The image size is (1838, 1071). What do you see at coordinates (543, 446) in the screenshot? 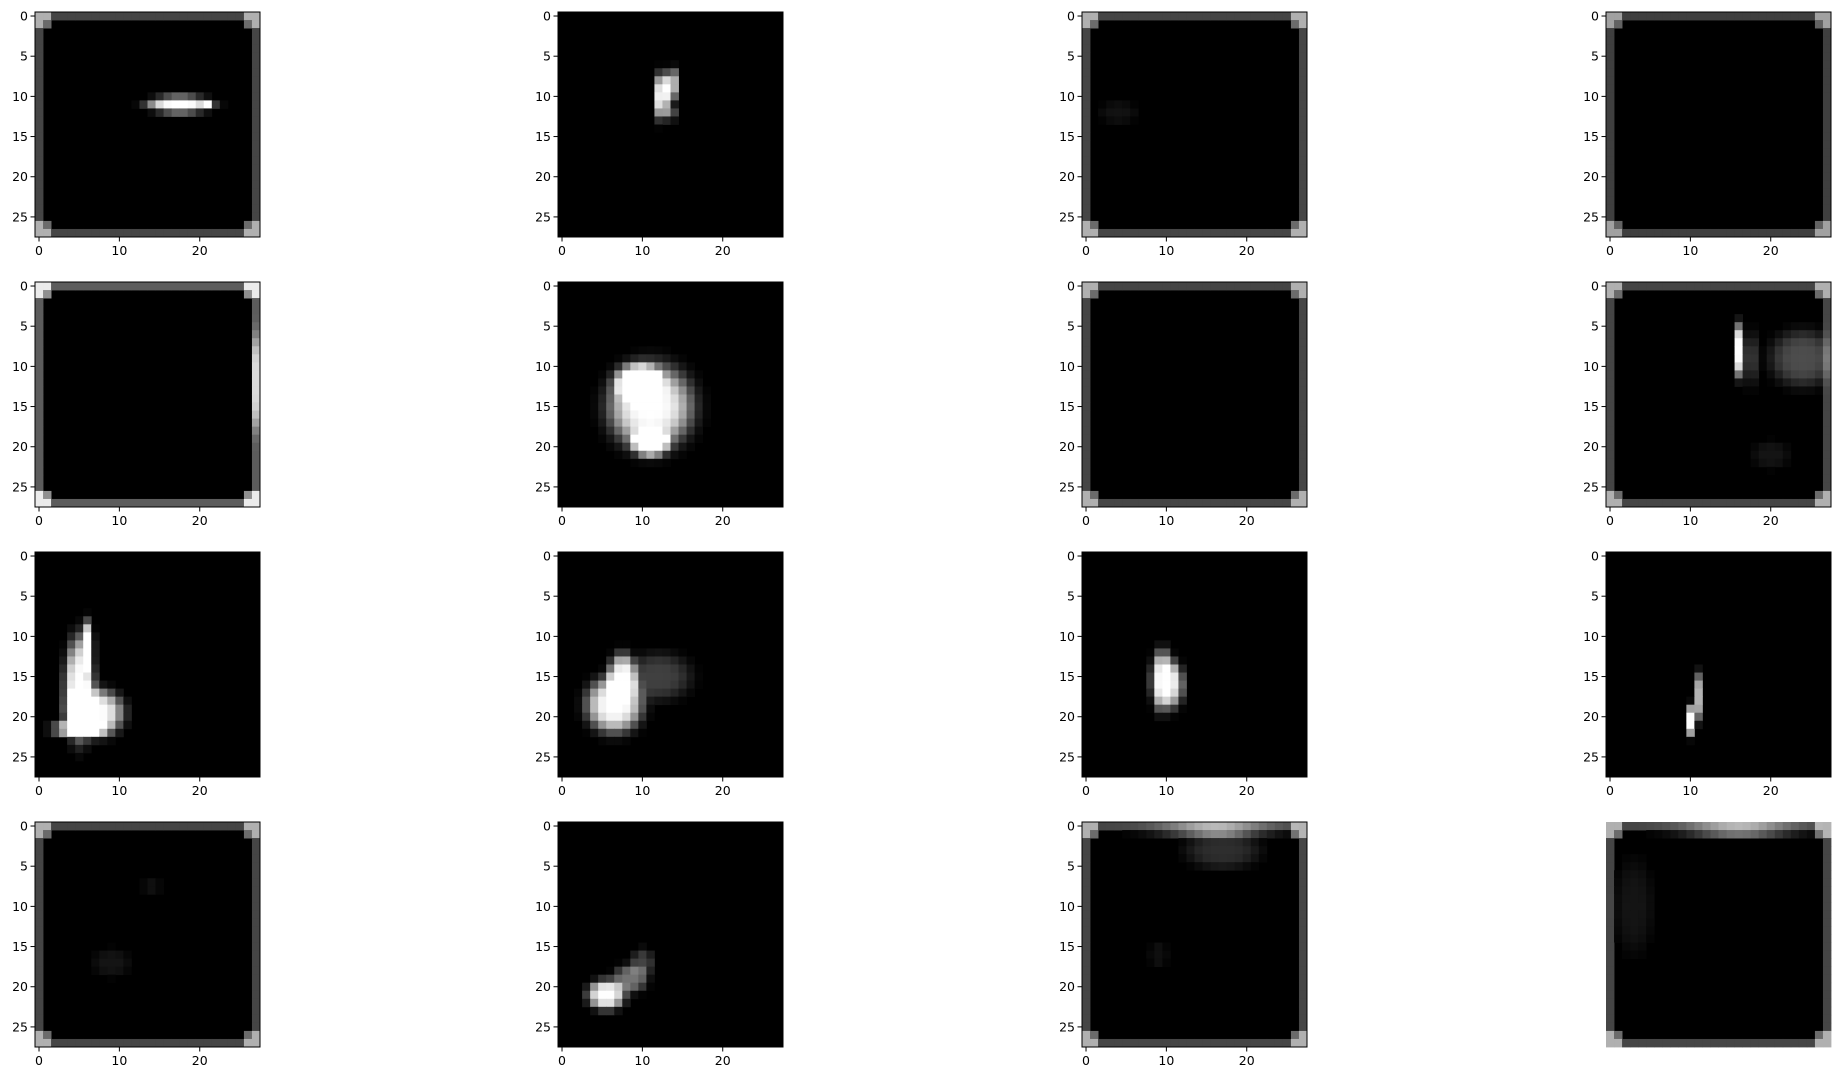
I see `y-tick-label: 20` at bounding box center [543, 446].